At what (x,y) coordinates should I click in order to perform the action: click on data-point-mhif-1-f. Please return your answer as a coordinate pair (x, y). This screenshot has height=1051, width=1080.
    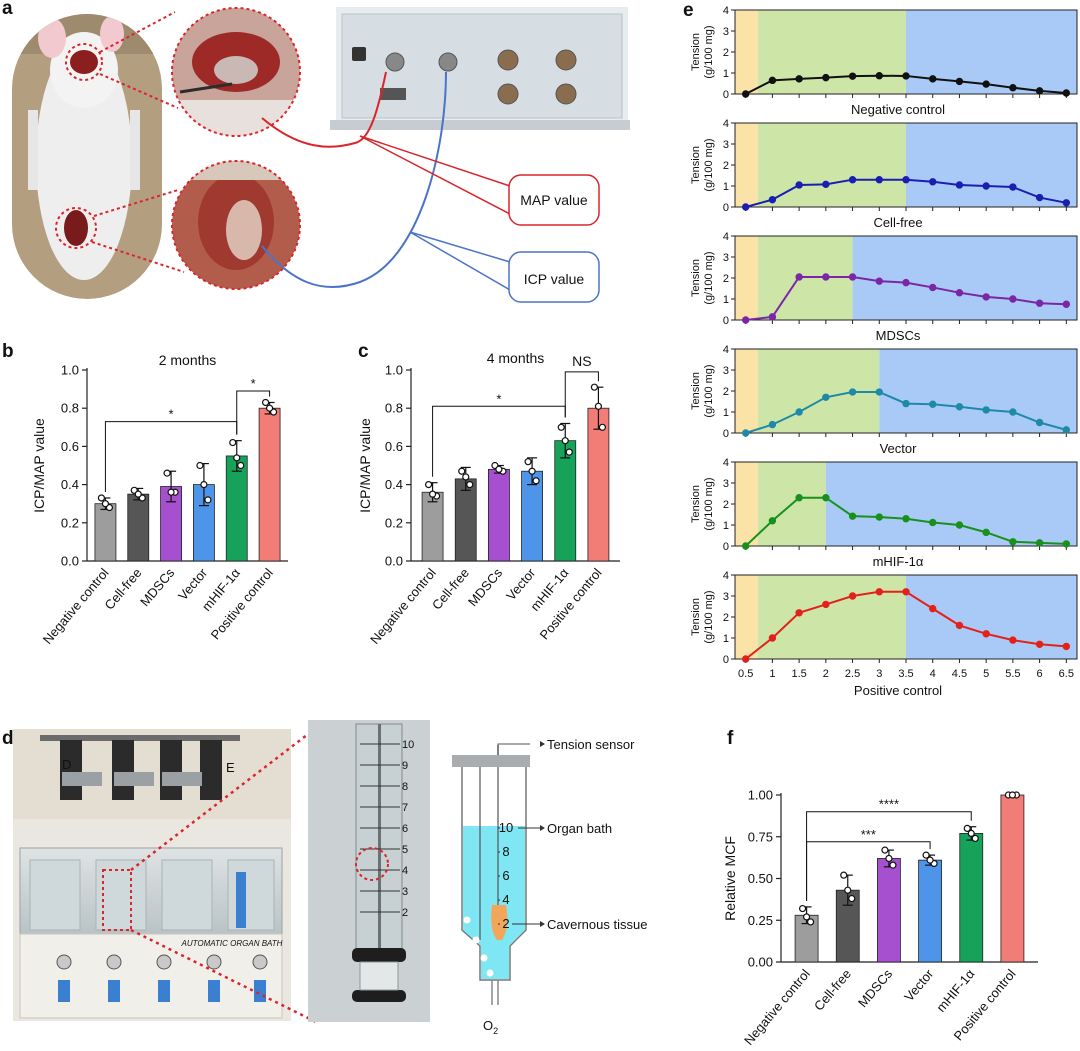
    Looking at the image, I should click on (967, 828).